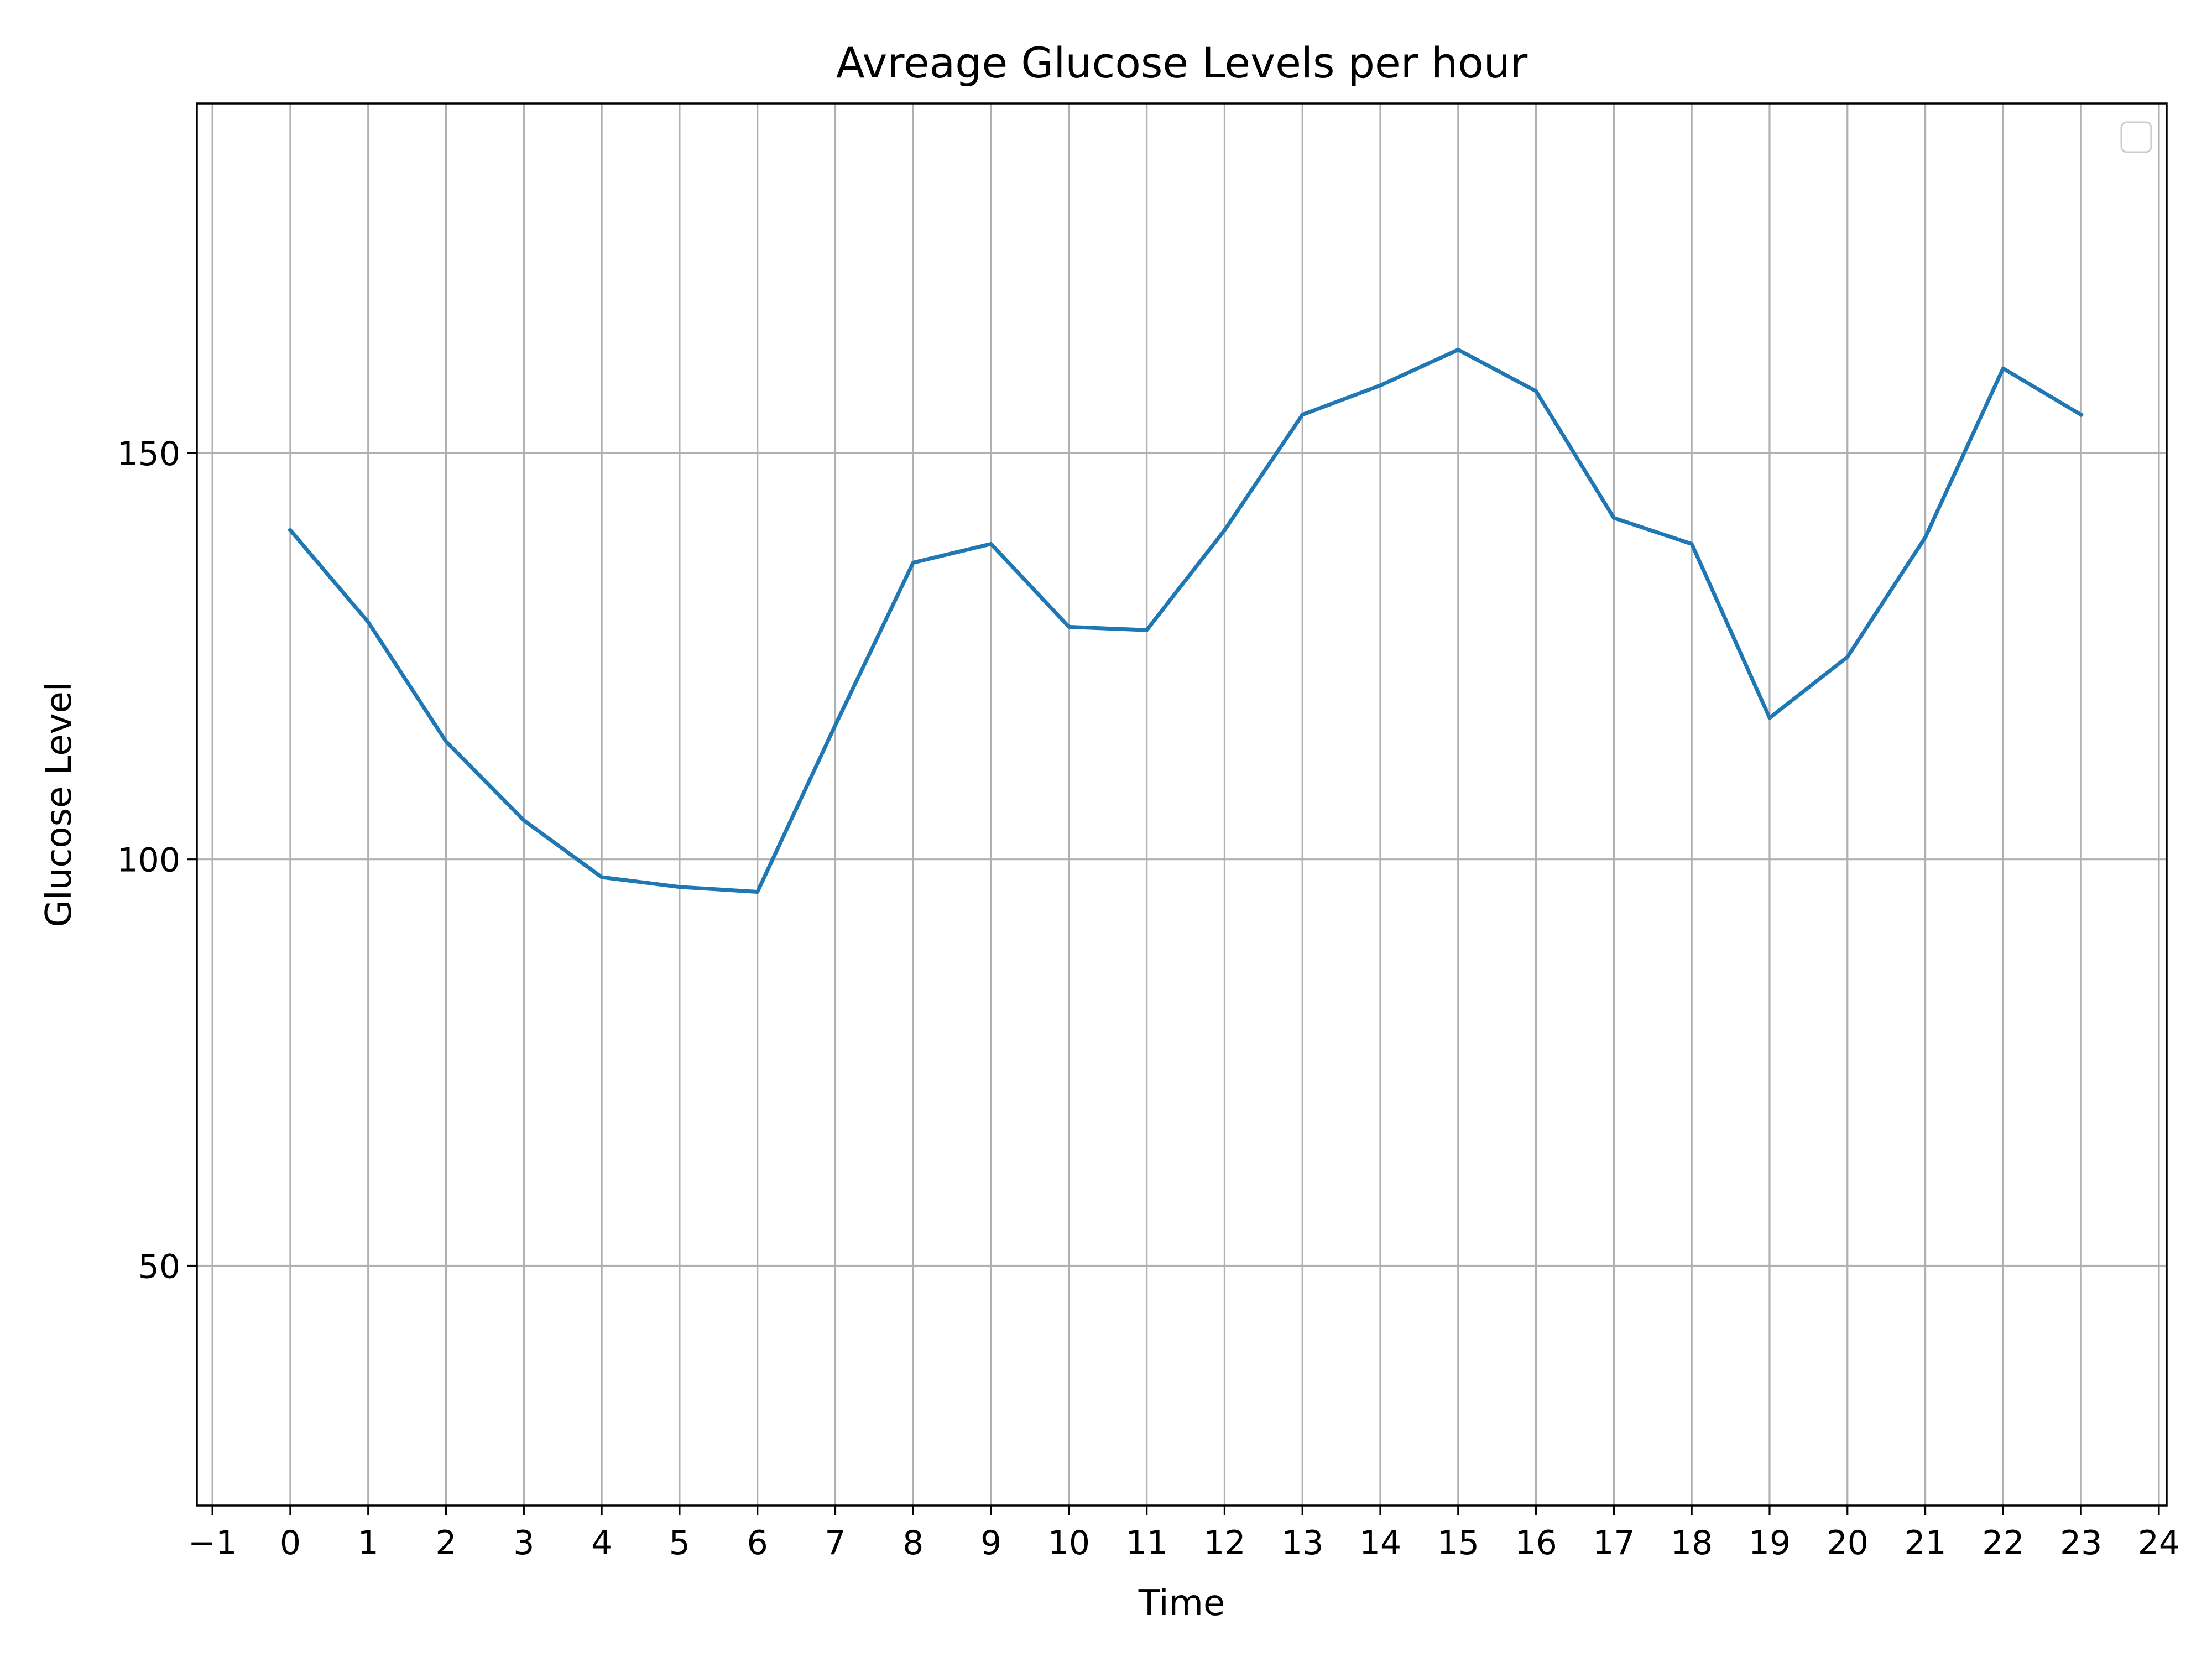  Describe the element at coordinates (1692, 1543) in the screenshot. I see `x-tick-label: 18` at that location.